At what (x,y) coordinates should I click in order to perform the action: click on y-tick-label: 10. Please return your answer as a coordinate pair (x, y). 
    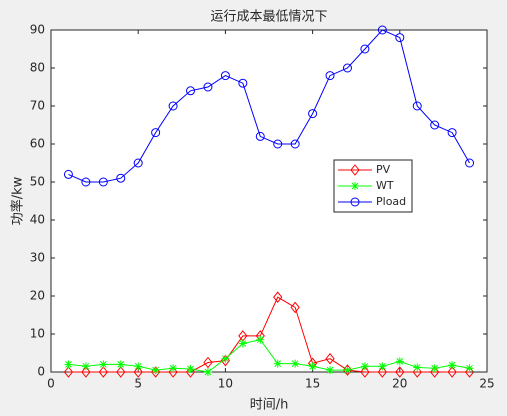
    Looking at the image, I should click on (37, 334).